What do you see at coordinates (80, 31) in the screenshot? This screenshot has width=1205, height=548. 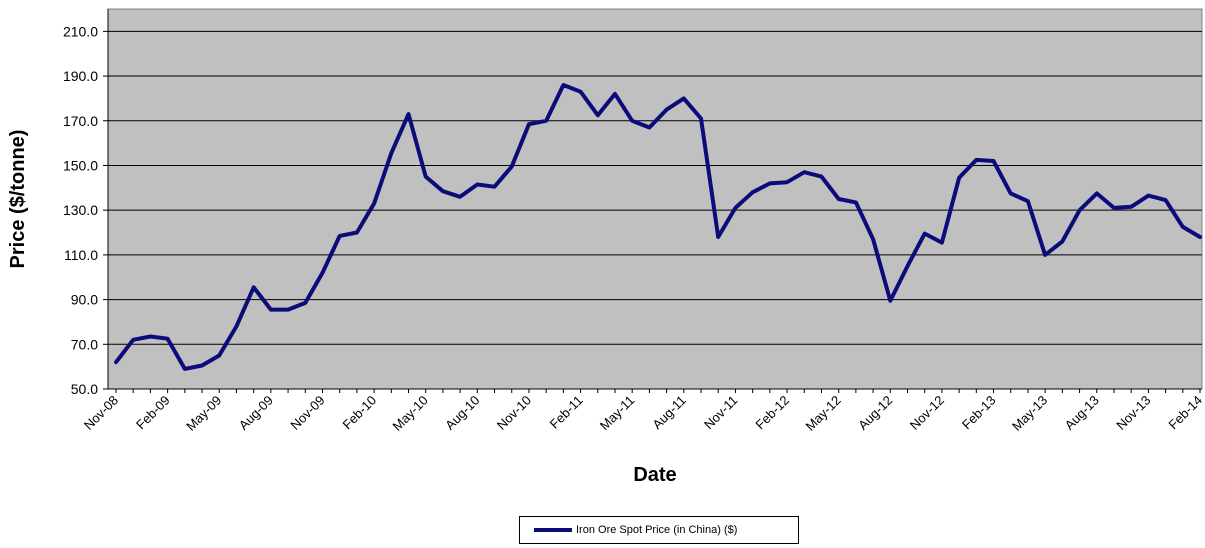 I see `y-tick-label: 210.0` at bounding box center [80, 31].